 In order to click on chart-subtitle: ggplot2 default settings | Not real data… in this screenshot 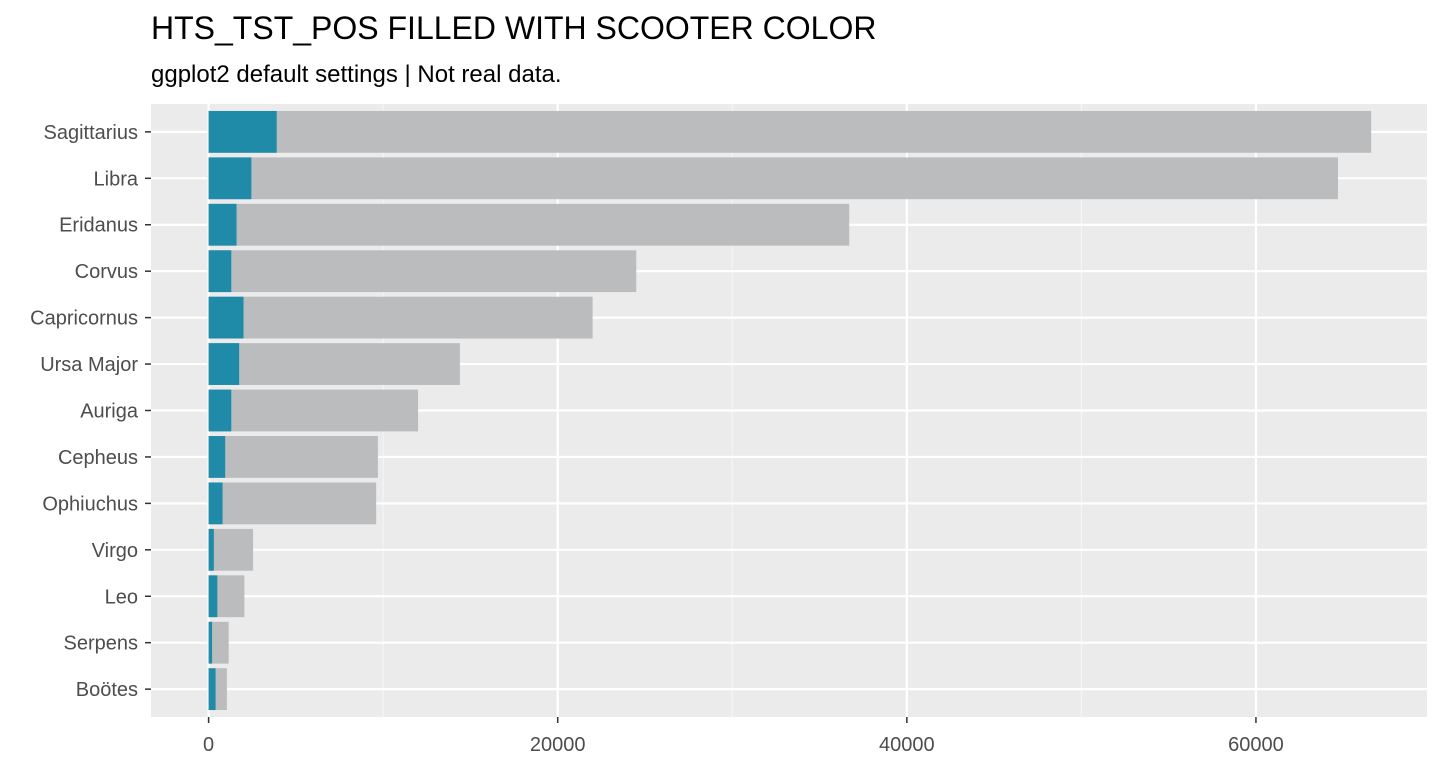, I will do `click(356, 74)`.